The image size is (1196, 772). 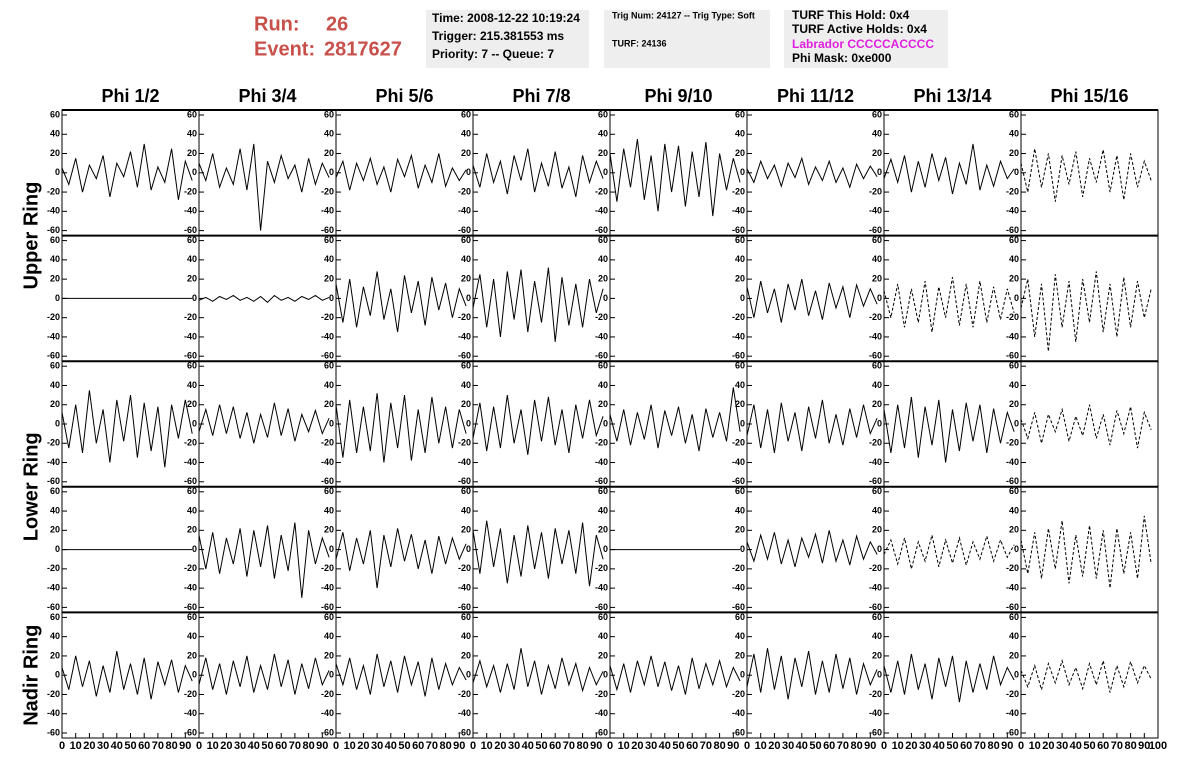 I want to click on x-tick-label: 80, so click(x=993, y=746).